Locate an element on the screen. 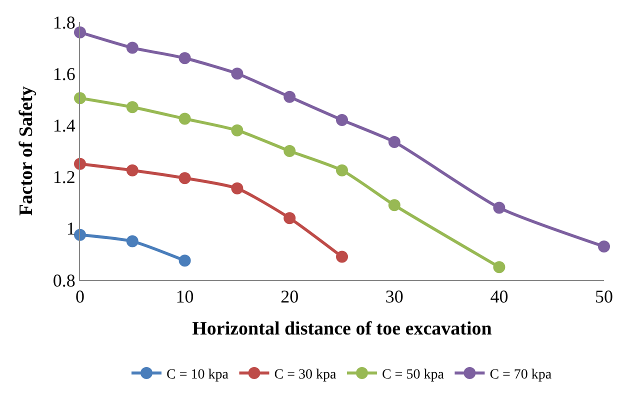 The image size is (629, 401). y-tick-label: 1.8 is located at coordinates (64, 22).